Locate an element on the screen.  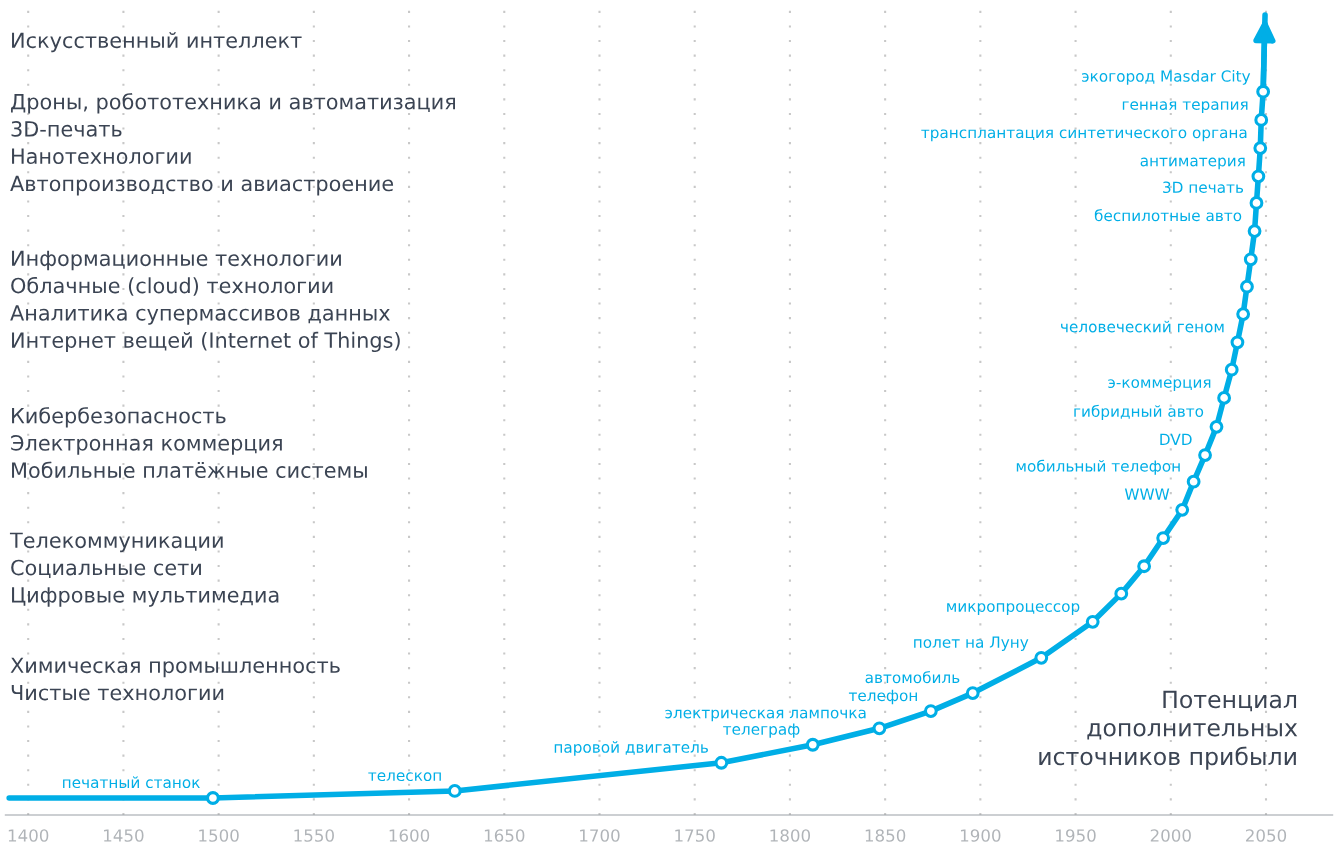
annotation: телефон is located at coordinates (882, 697).